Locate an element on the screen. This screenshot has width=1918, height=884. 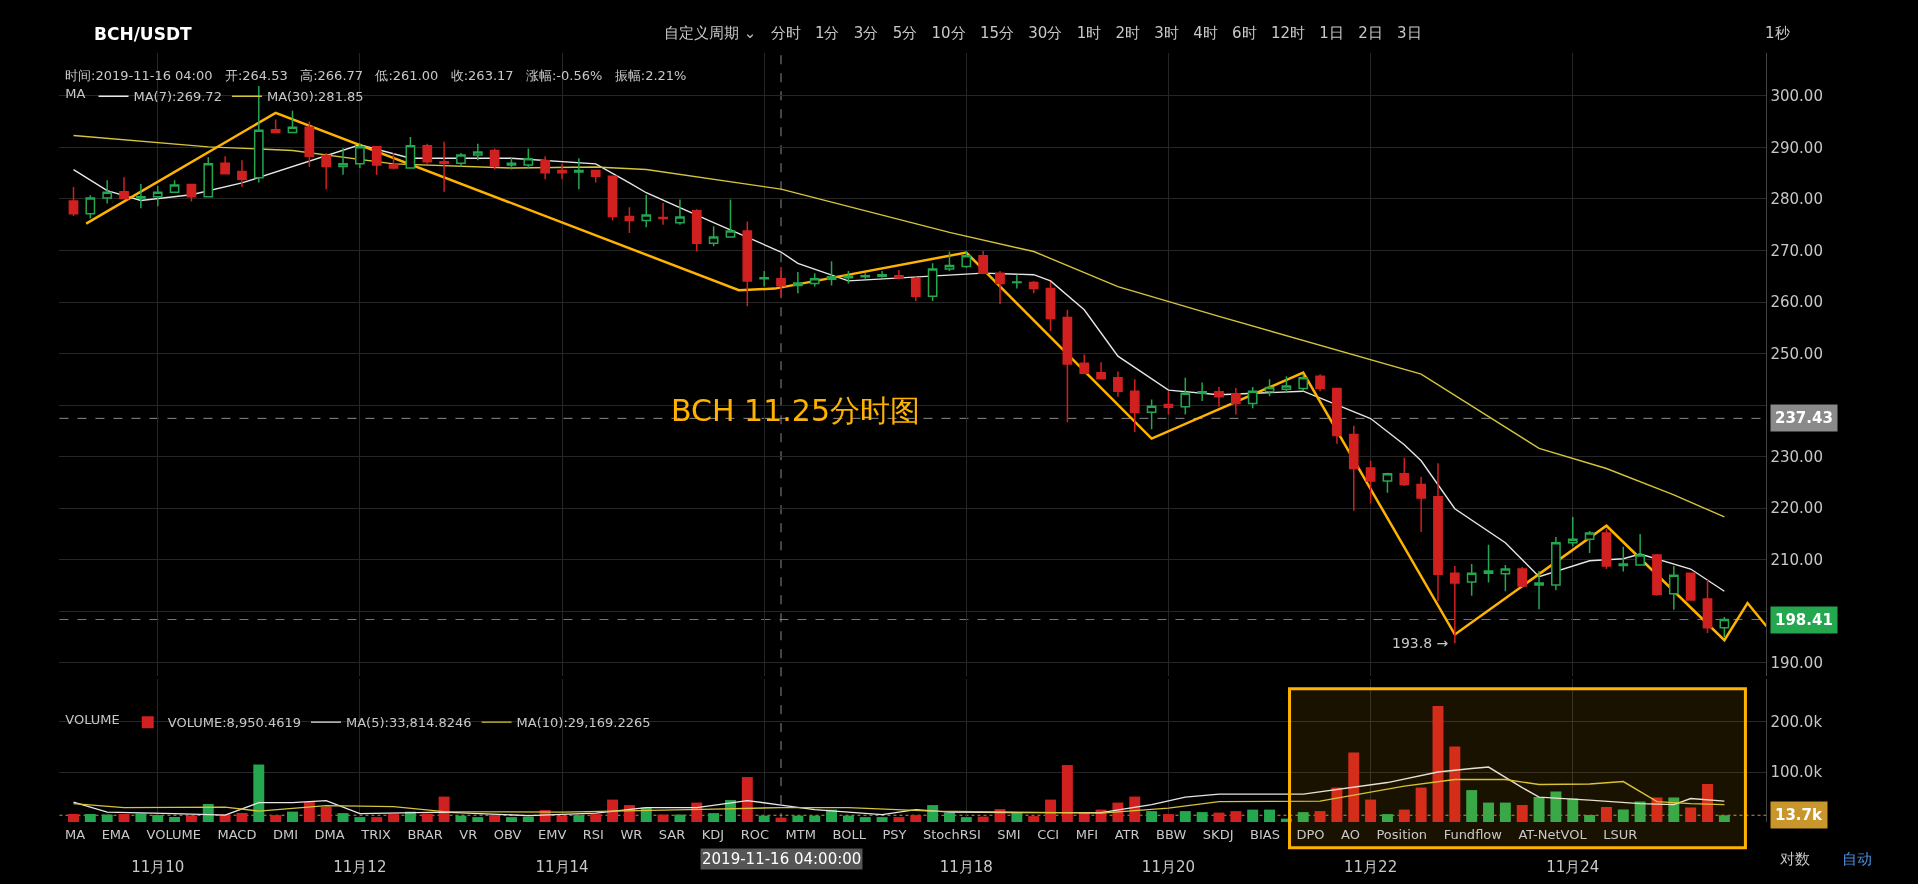
text: 1秒 is located at coordinates (1777, 33).